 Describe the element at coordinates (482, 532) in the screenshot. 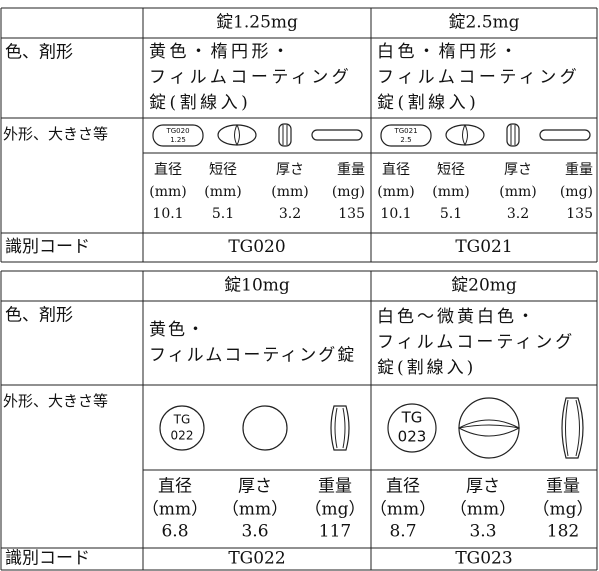

I see `measure-value: 3.3` at that location.